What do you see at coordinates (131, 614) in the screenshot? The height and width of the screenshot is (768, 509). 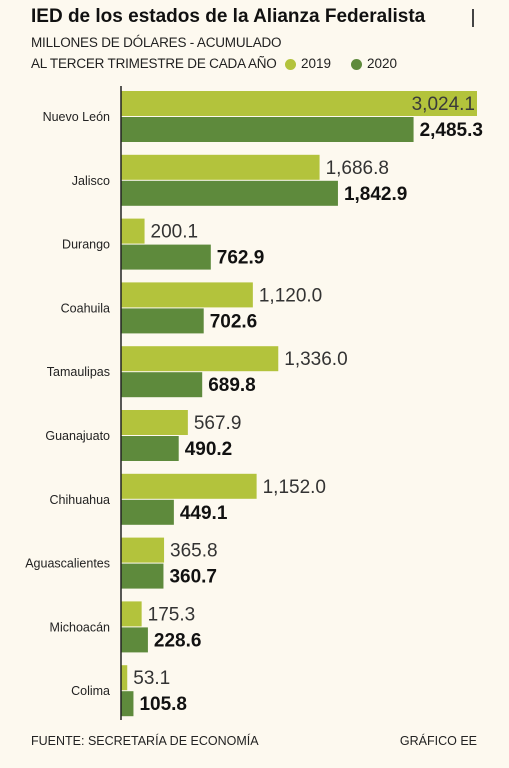 I see `bar-2019-michoacan` at bounding box center [131, 614].